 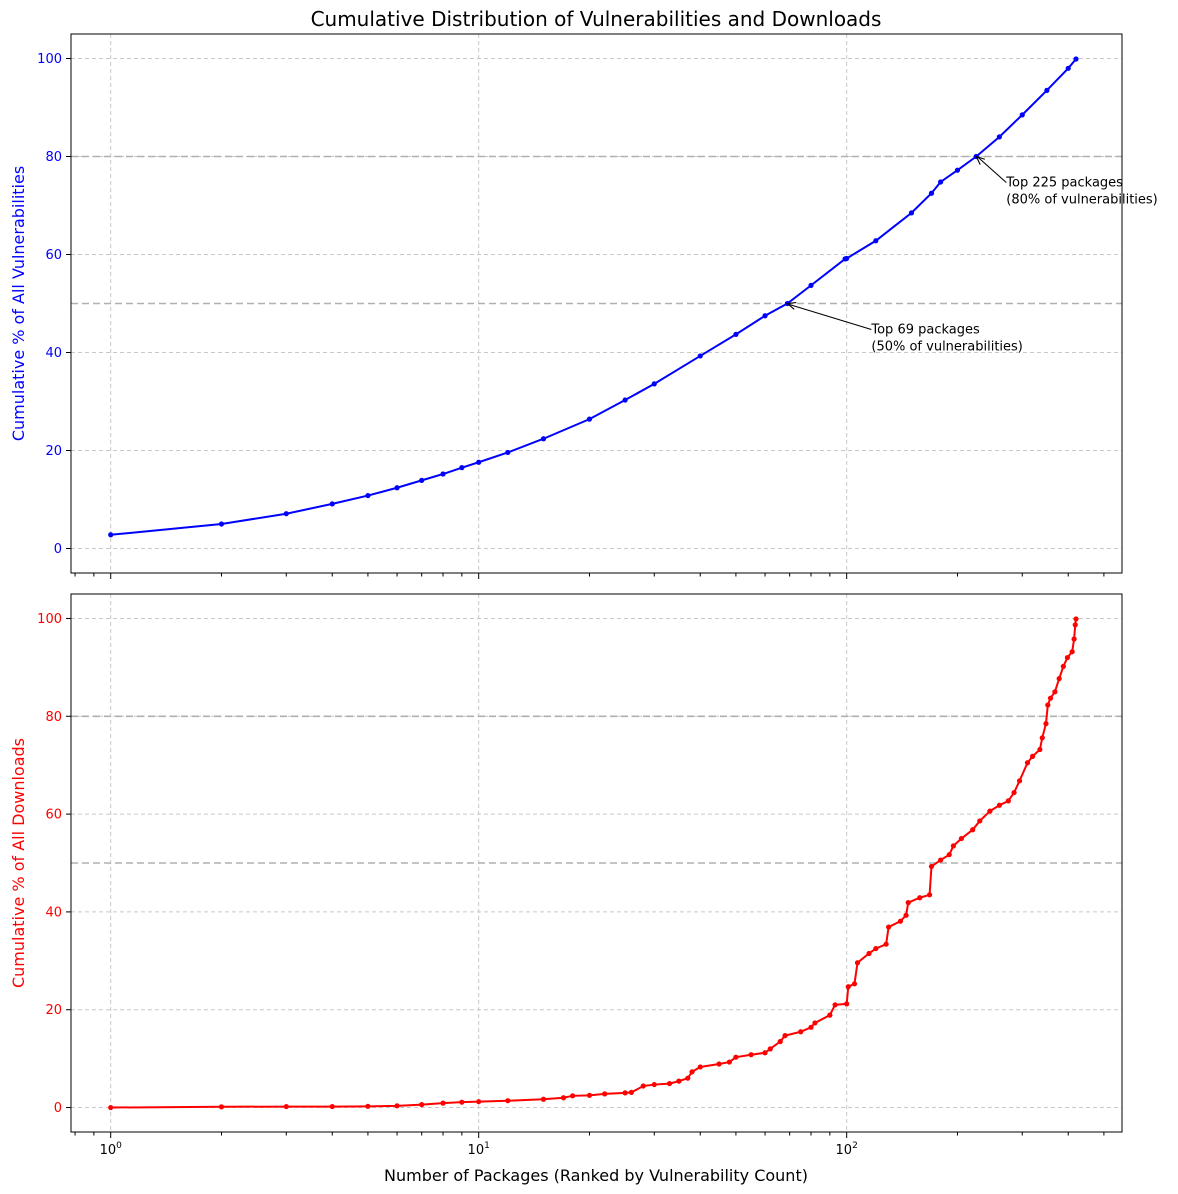 I want to click on x-tick-label: 10¹, so click(x=479, y=1149).